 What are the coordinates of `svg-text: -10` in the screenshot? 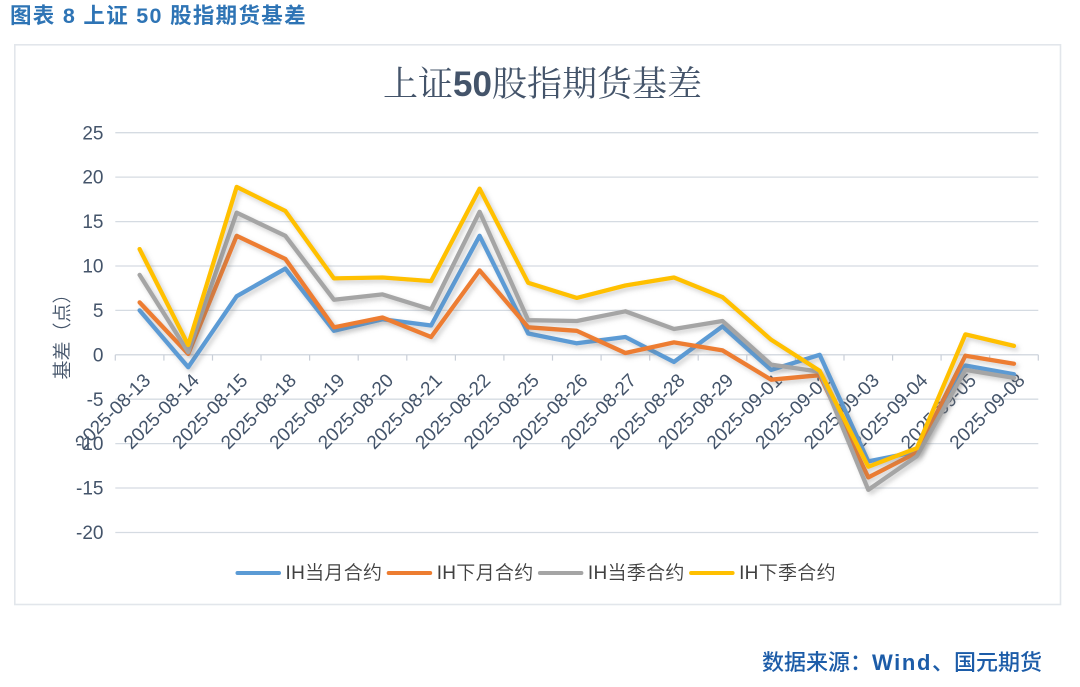 It's located at (89, 444).